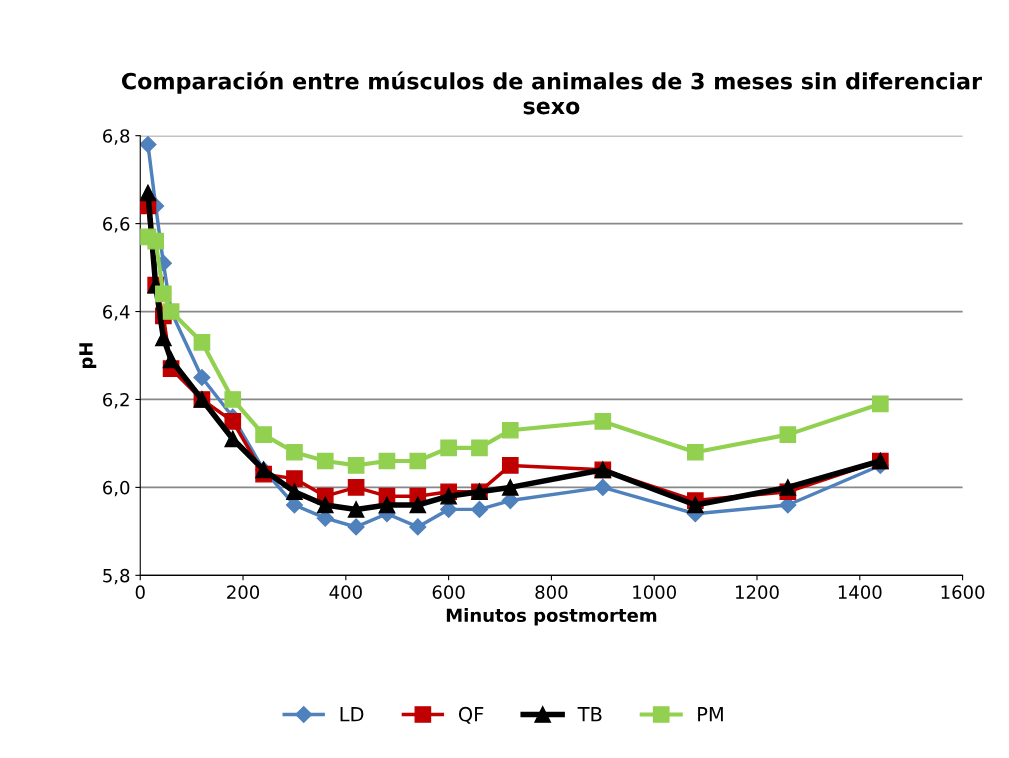 Image resolution: width=1009 pixels, height=758 pixels. Describe the element at coordinates (88, 355) in the screenshot. I see `y-axis-title: pH` at that location.